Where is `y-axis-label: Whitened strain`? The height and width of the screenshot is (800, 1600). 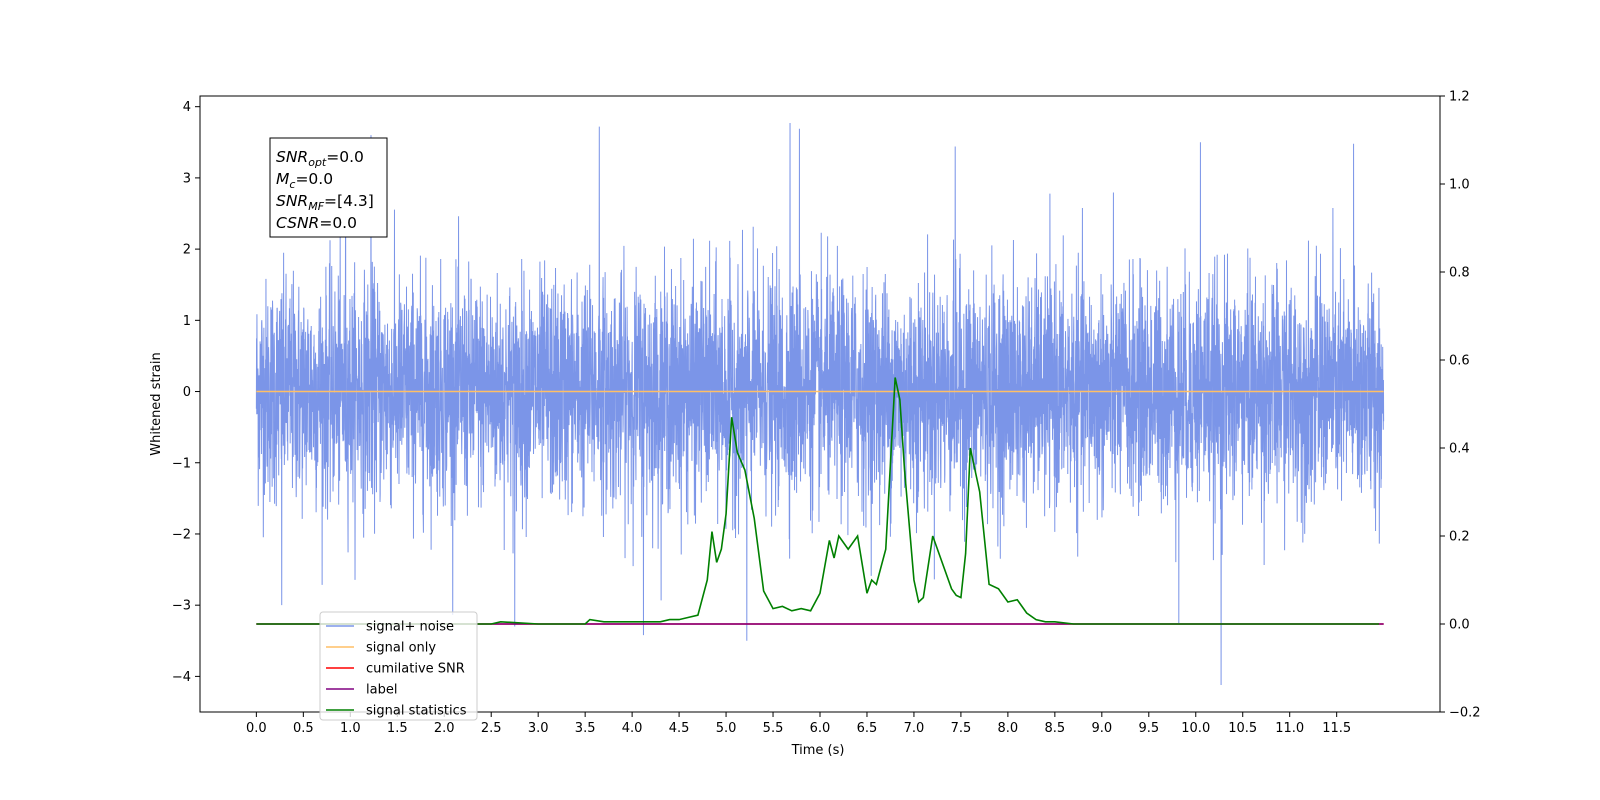
y-axis-label: Whitened strain is located at coordinates (156, 403).